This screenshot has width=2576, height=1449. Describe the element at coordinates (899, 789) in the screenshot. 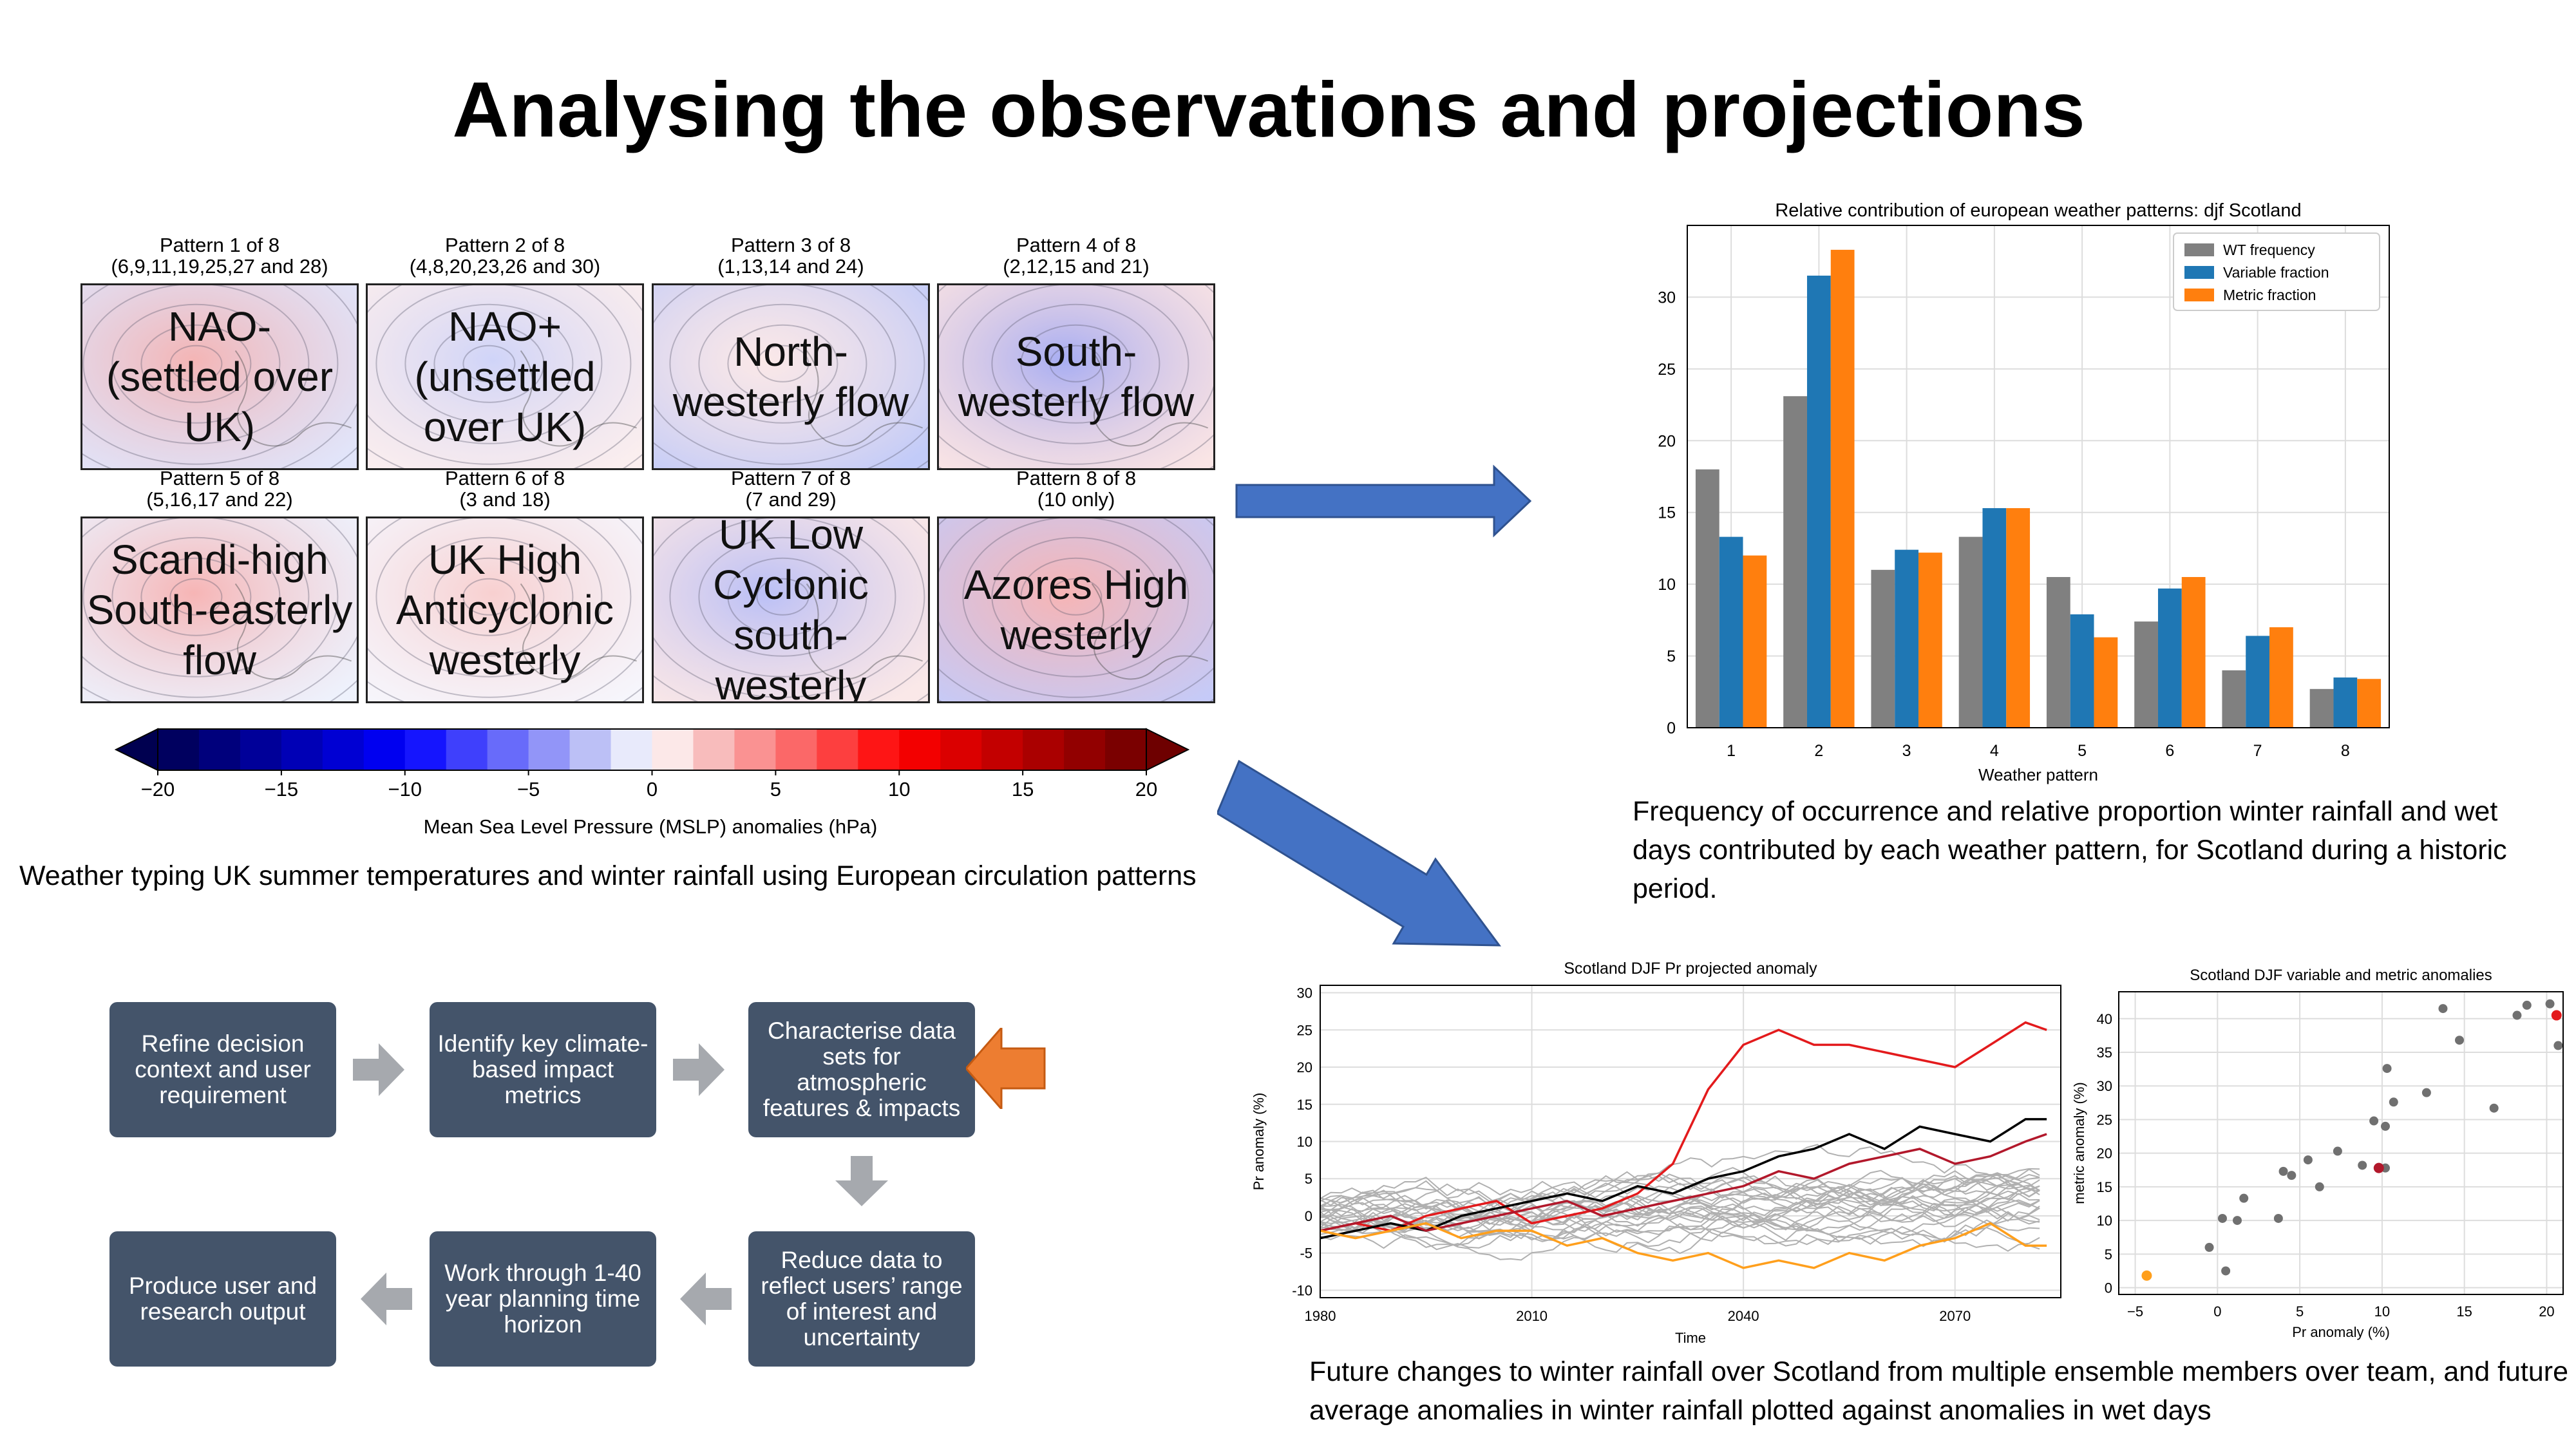

I see `colorbar-tick-label: 10` at that location.